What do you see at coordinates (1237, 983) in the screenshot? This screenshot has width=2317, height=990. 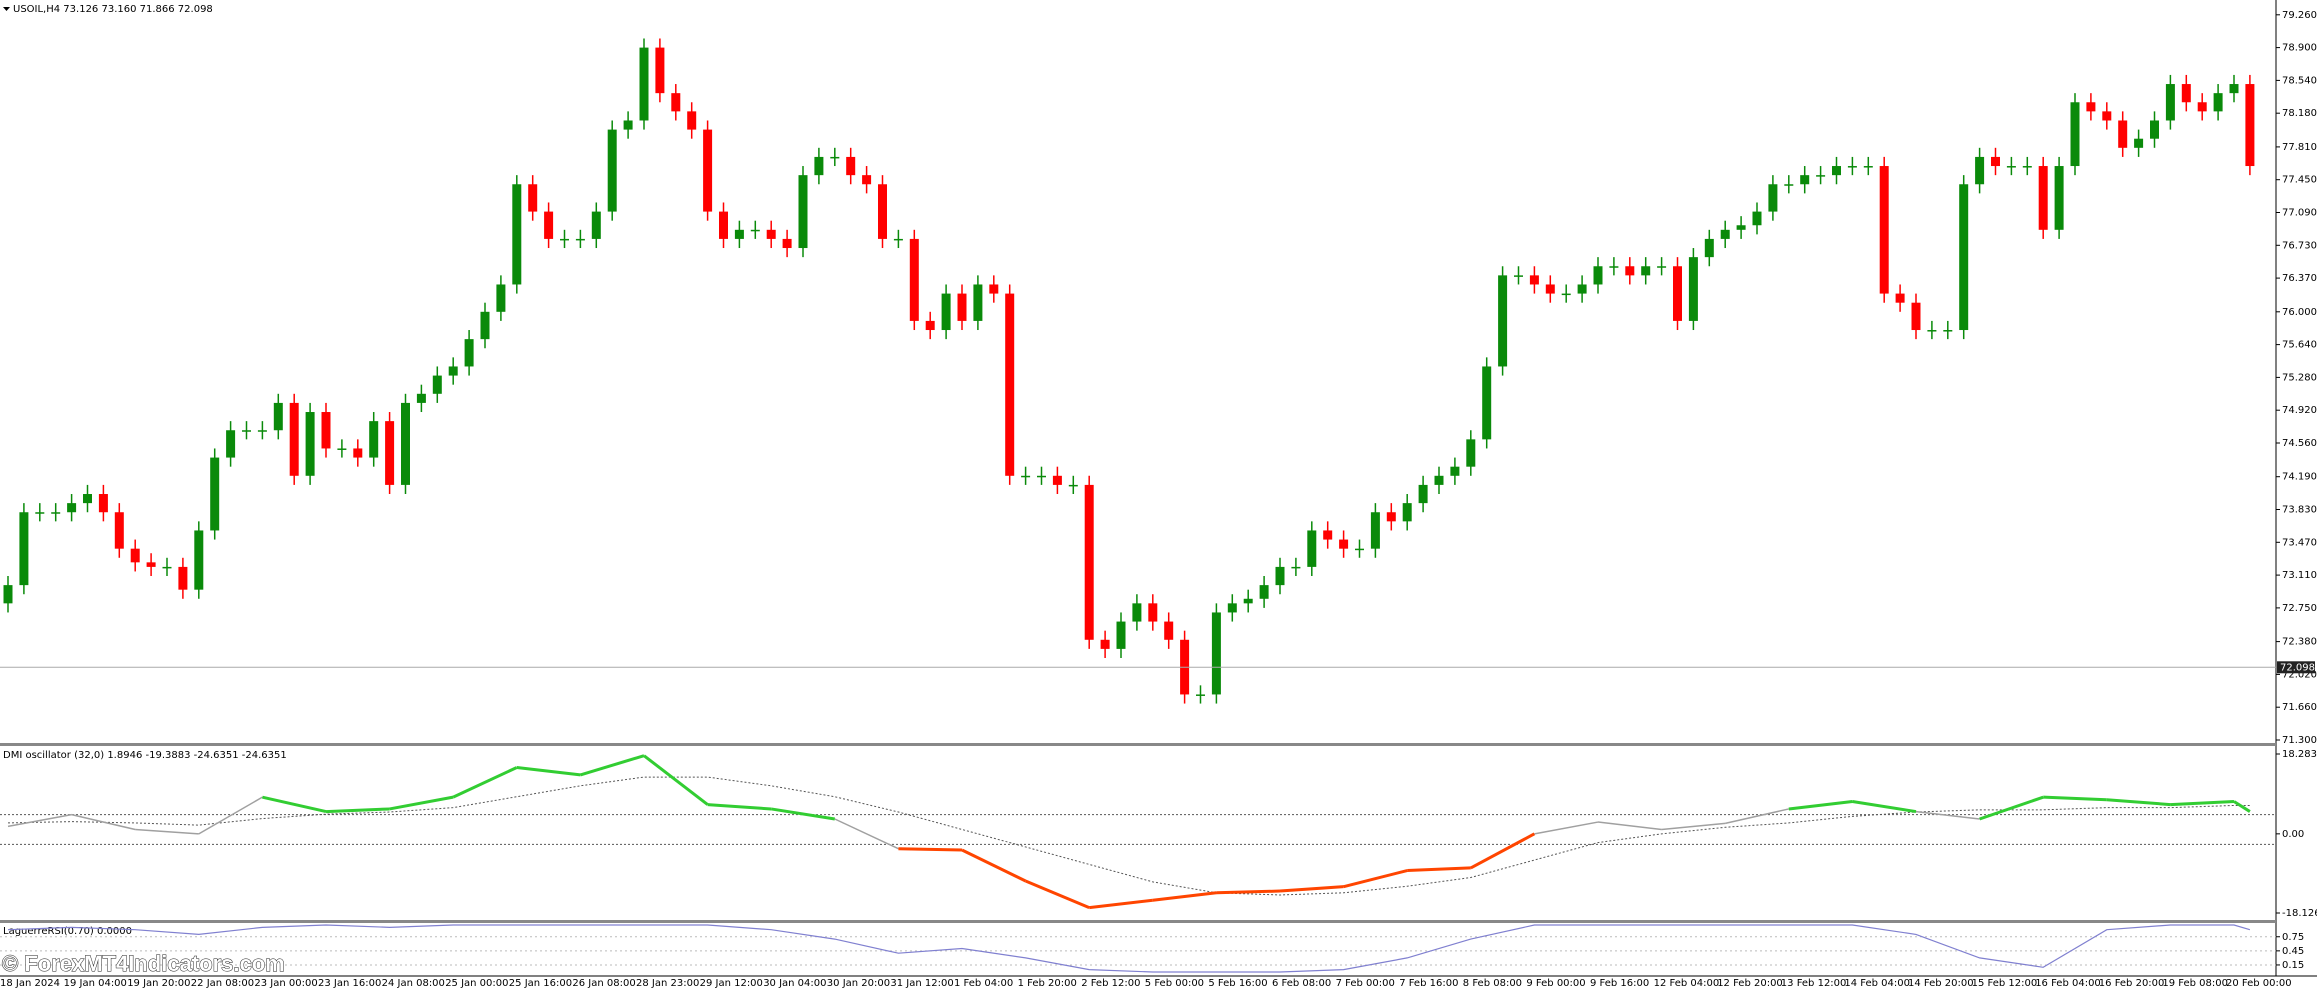 I see `x-tick-label: 5 Feb 16:00` at bounding box center [1237, 983].